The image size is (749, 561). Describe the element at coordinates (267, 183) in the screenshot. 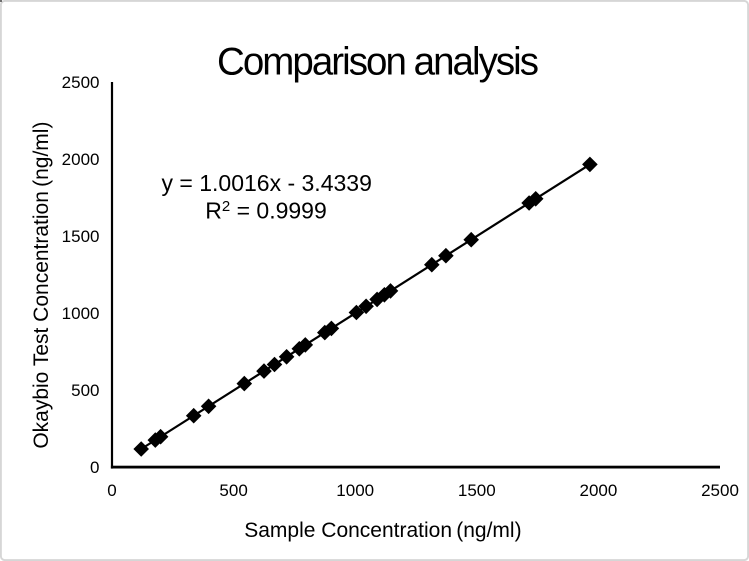

I see `svg-text: y = 1.0016x - 3.4339` at that location.